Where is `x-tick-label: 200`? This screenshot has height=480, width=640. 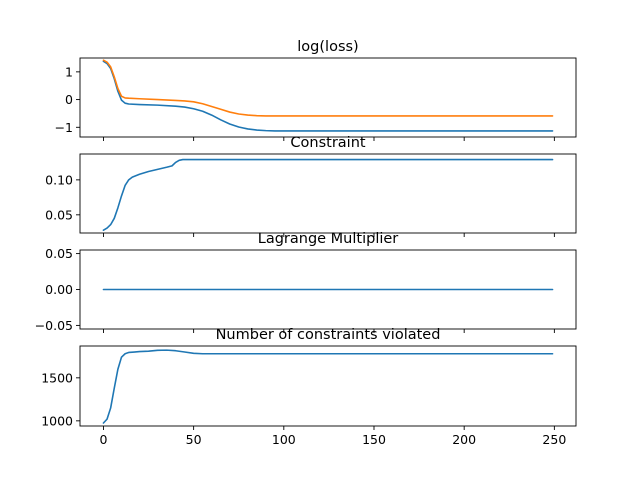 x-tick-label: 200 is located at coordinates (464, 439).